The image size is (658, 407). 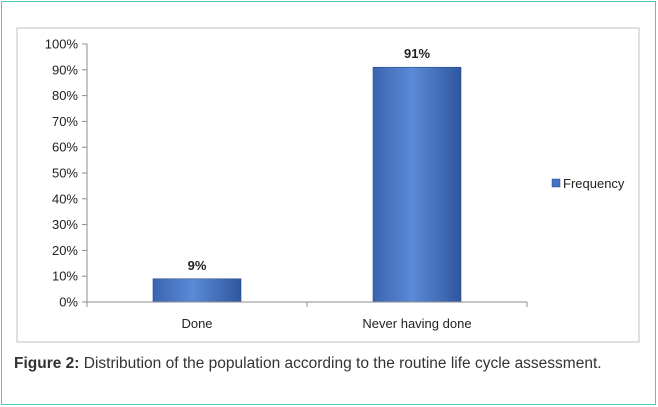 I want to click on y-tick-label: 70%, so click(x=65, y=121).